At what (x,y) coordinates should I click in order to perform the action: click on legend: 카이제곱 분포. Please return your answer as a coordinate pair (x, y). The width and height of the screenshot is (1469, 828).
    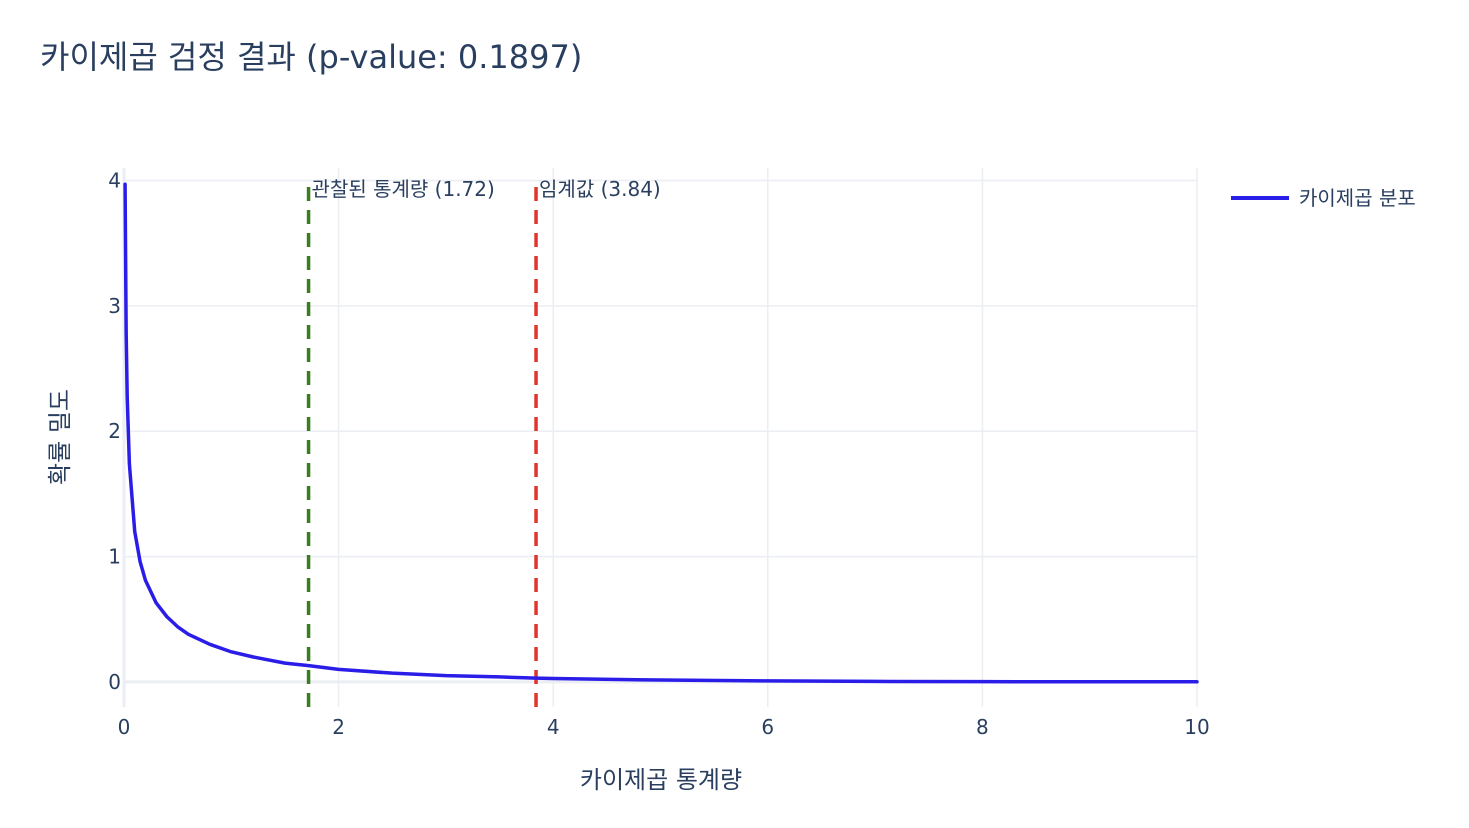
    Looking at the image, I should click on (1323, 198).